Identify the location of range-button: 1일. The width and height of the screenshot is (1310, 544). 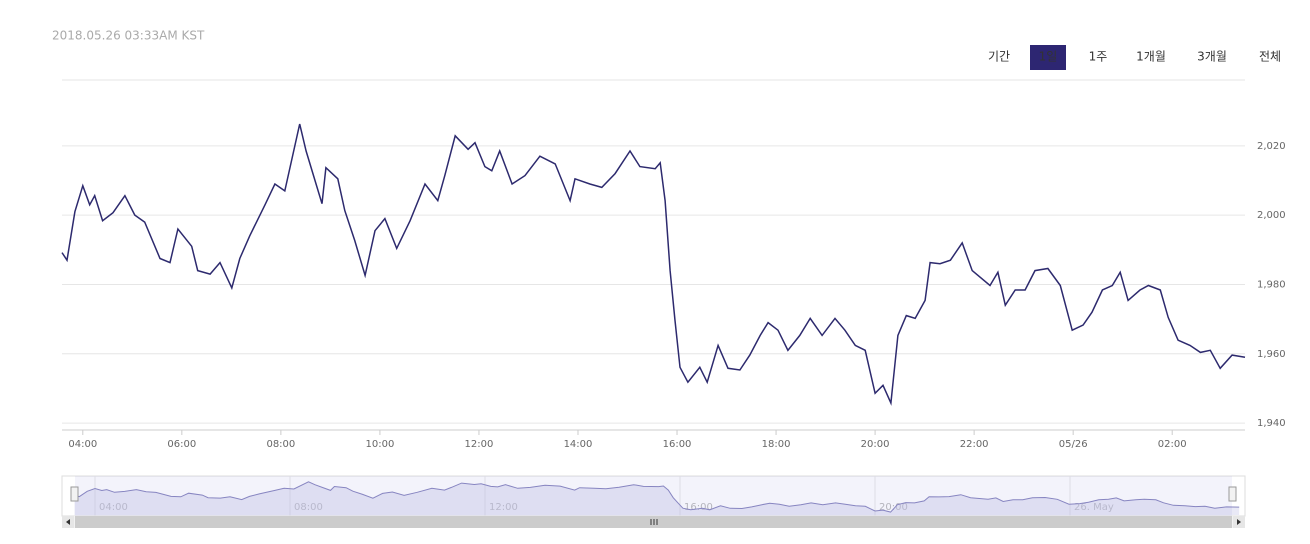
(1048, 57).